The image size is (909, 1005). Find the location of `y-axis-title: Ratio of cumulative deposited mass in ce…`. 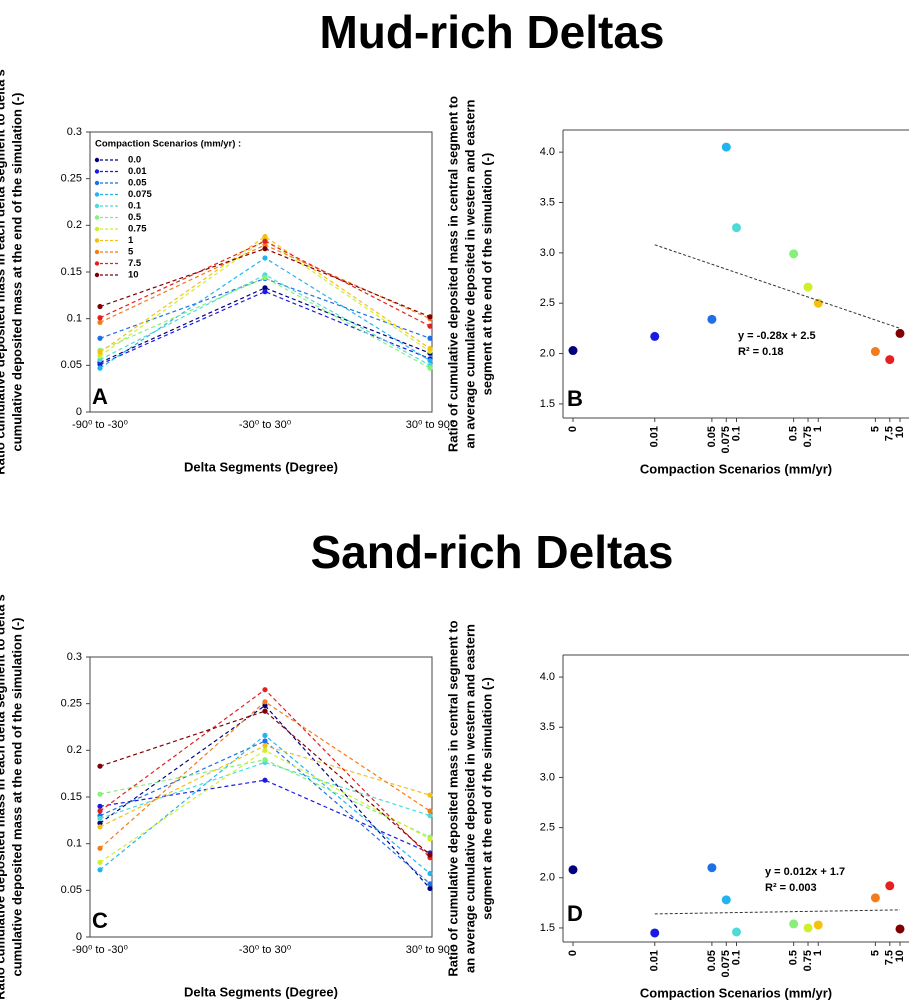

y-axis-title: Ratio of cumulative deposited mass in ce… is located at coordinates (452, 274).